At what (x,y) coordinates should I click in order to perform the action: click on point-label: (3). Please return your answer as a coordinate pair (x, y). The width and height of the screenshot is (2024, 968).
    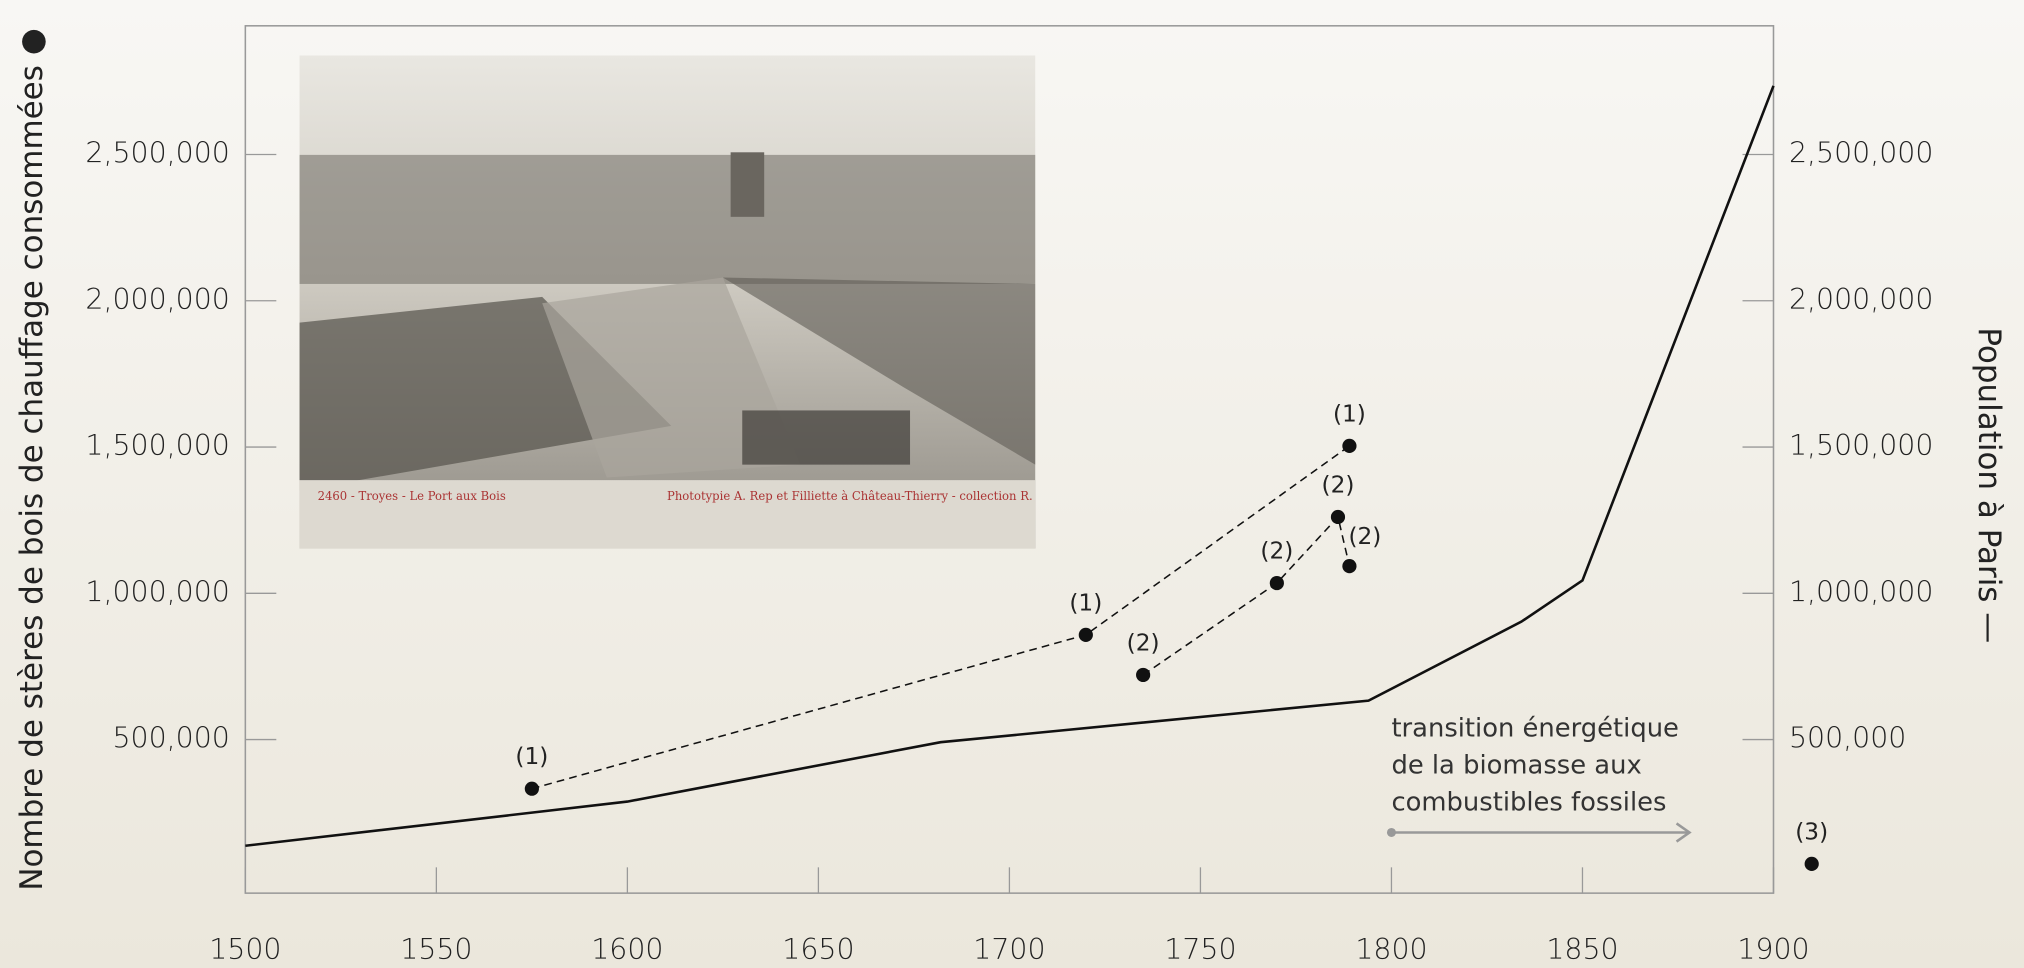
    Looking at the image, I should click on (1811, 831).